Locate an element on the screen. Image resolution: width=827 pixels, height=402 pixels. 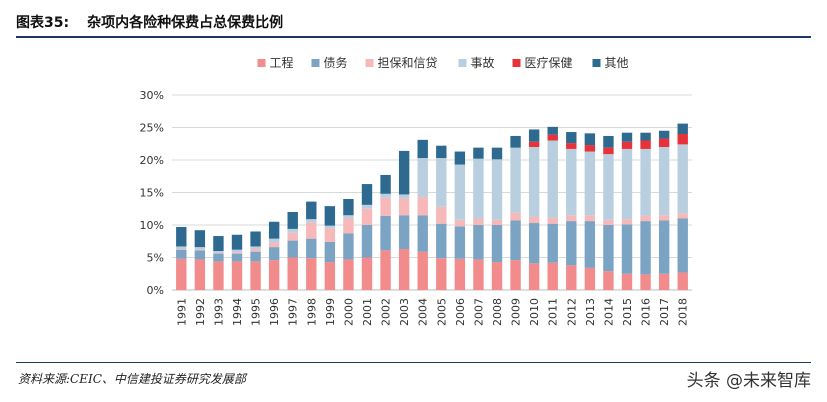
legend-label: 工程 is located at coordinates (282, 62).